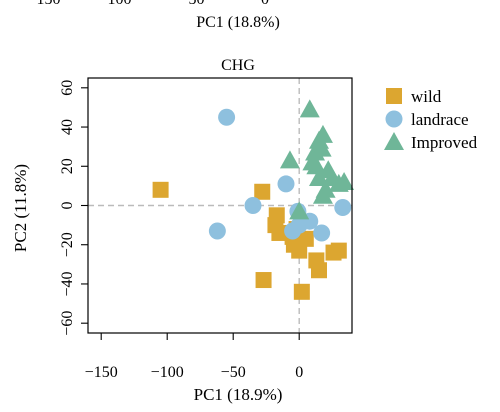 The width and height of the screenshot is (500, 412). Describe the element at coordinates (153, 15) in the screenshot. I see `previous-panel-fragment: −150 −100 −50 0 PC1 (18.8%)` at that location.